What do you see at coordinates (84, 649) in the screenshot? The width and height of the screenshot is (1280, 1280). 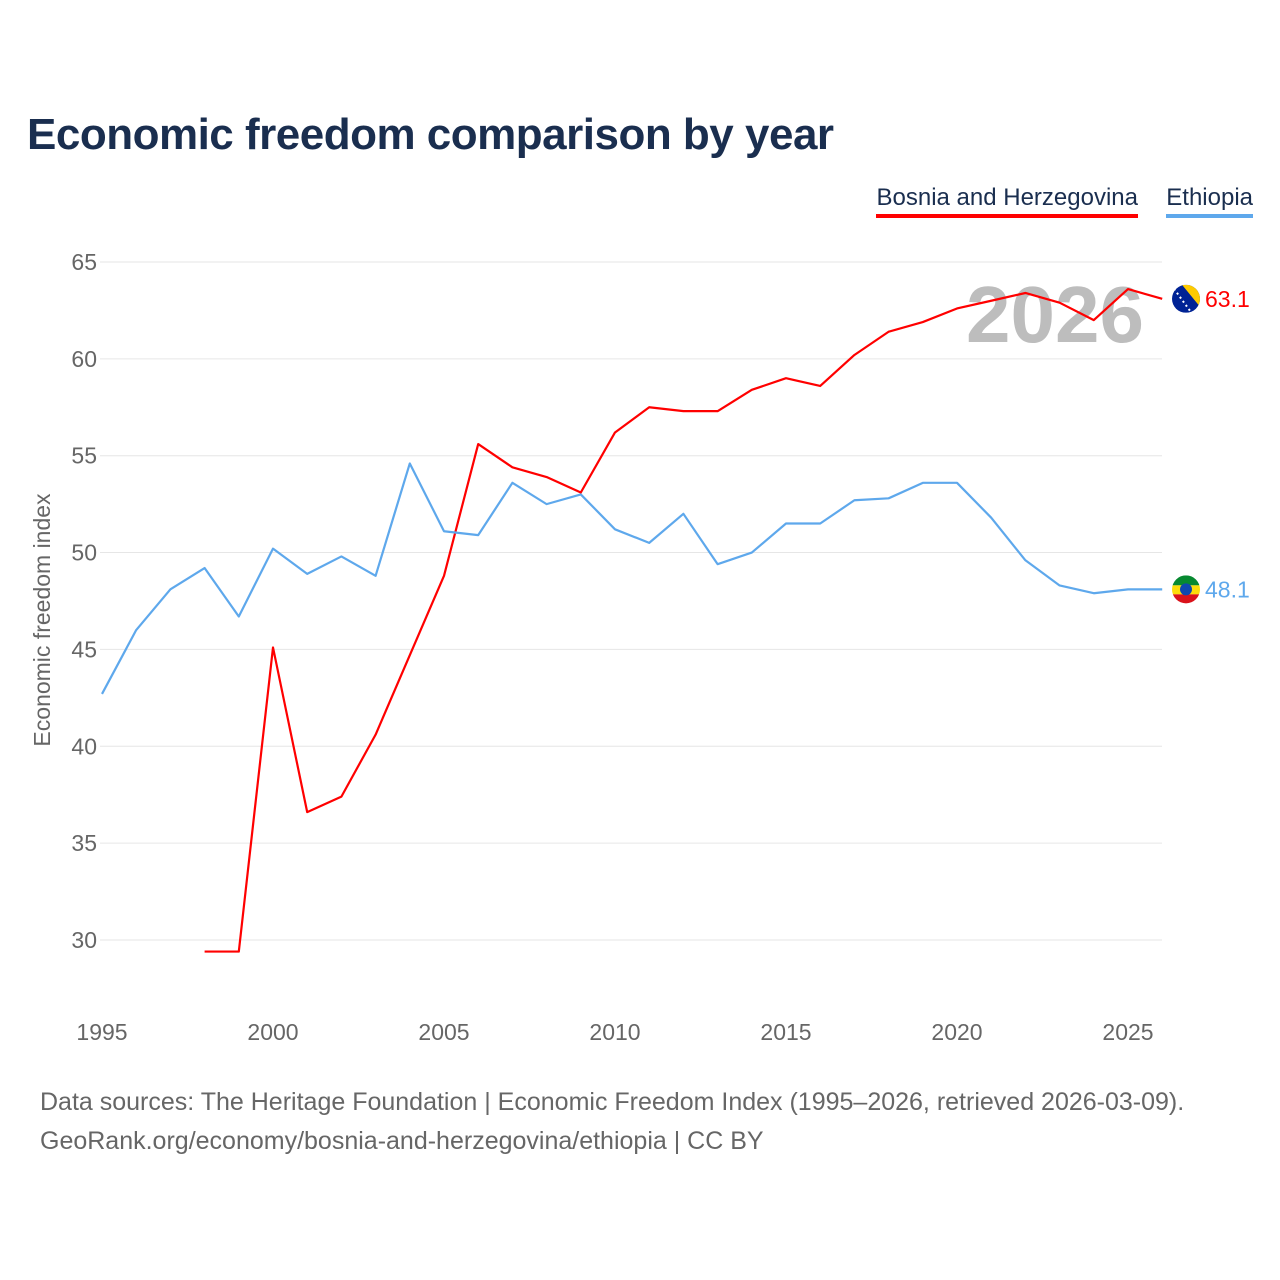 I see `y-tick-label: 45` at bounding box center [84, 649].